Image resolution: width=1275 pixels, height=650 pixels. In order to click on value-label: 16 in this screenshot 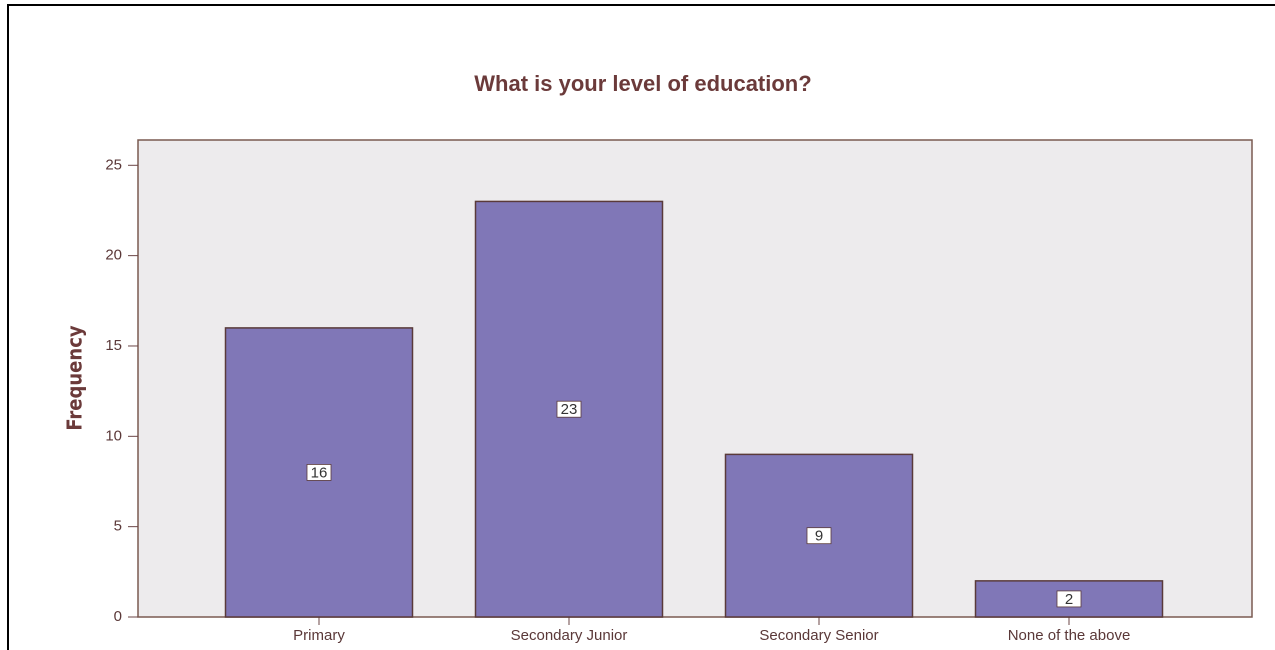, I will do `click(319, 472)`.